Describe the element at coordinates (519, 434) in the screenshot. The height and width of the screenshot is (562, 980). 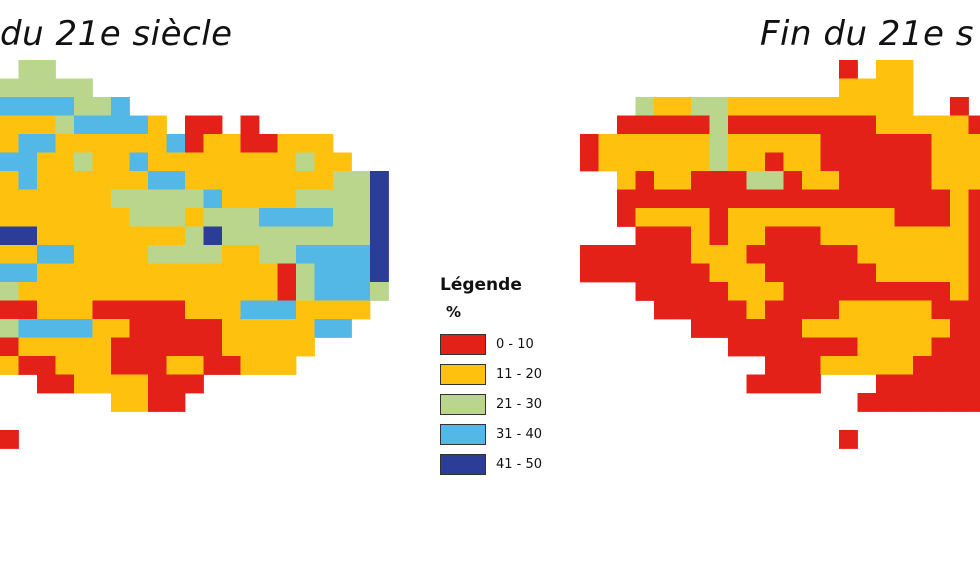
I see `legend-label: 31 - 40` at that location.